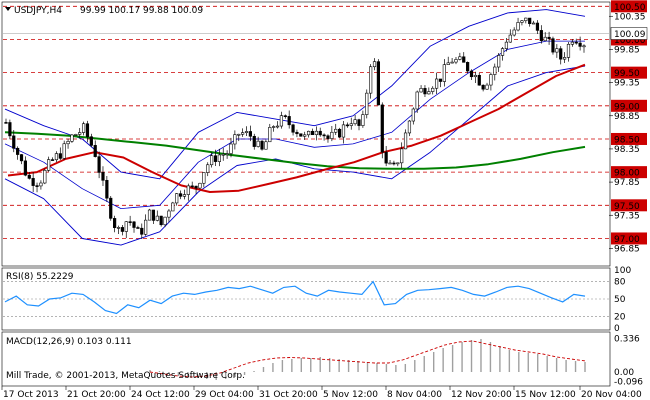 The height and width of the screenshot is (400, 650). Describe the element at coordinates (40, 277) in the screenshot. I see `rsi-header: RSI(8) 55.2229` at that location.